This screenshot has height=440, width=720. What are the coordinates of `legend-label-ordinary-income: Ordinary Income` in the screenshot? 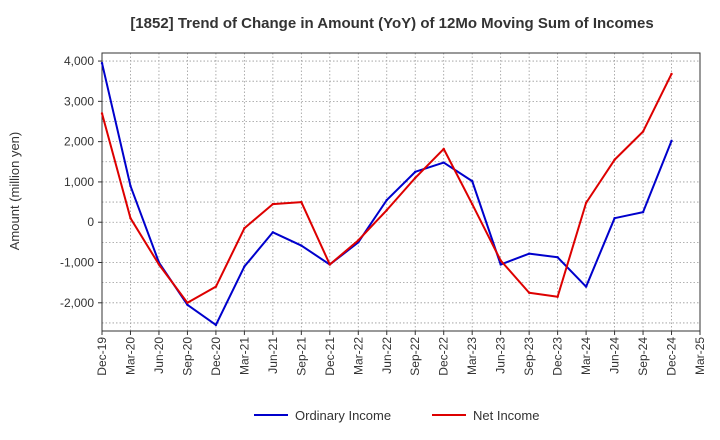 It's located at (343, 415).